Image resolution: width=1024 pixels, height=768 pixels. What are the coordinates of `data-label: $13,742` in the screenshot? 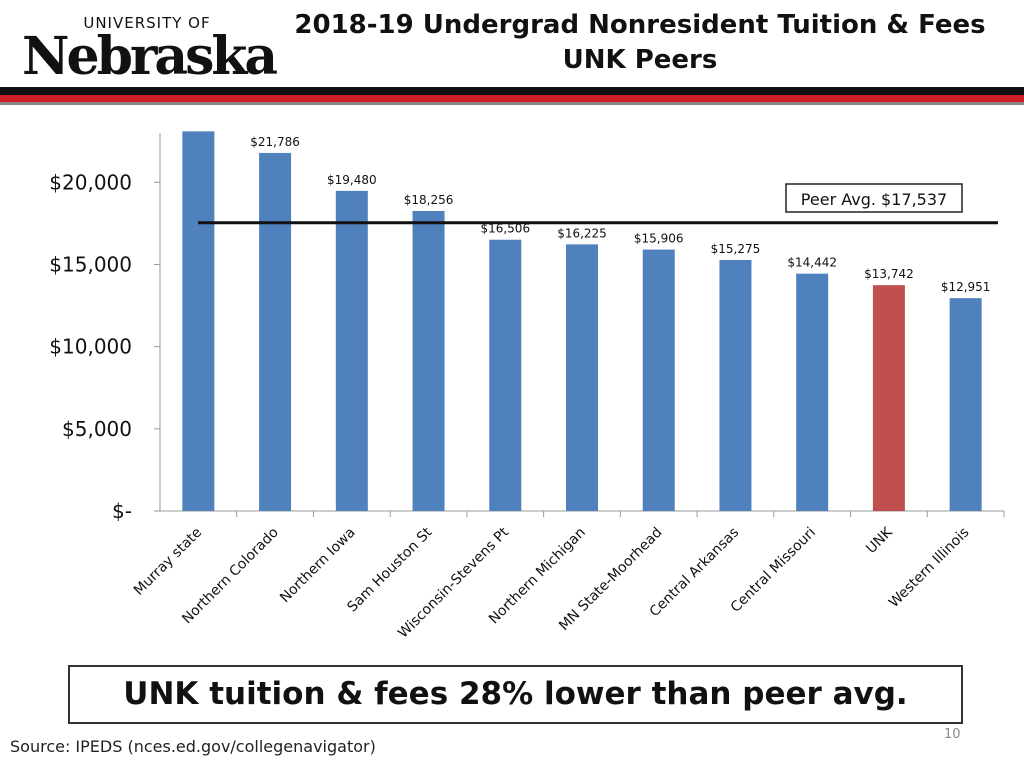 It's located at (889, 274).